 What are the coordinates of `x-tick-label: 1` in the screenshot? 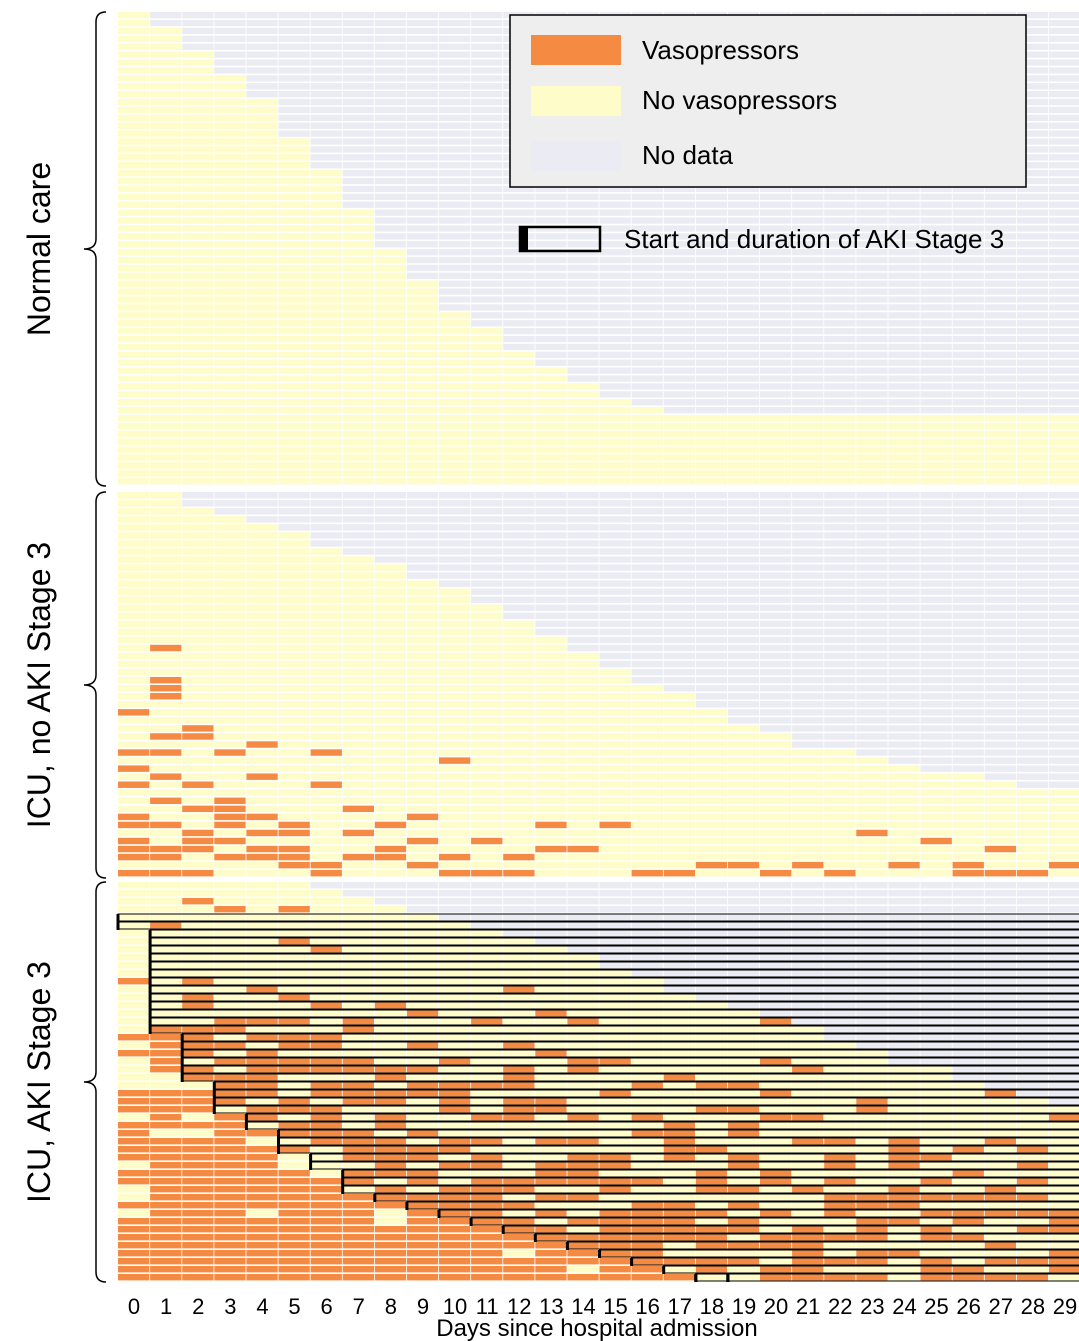 It's located at (166, 1306).